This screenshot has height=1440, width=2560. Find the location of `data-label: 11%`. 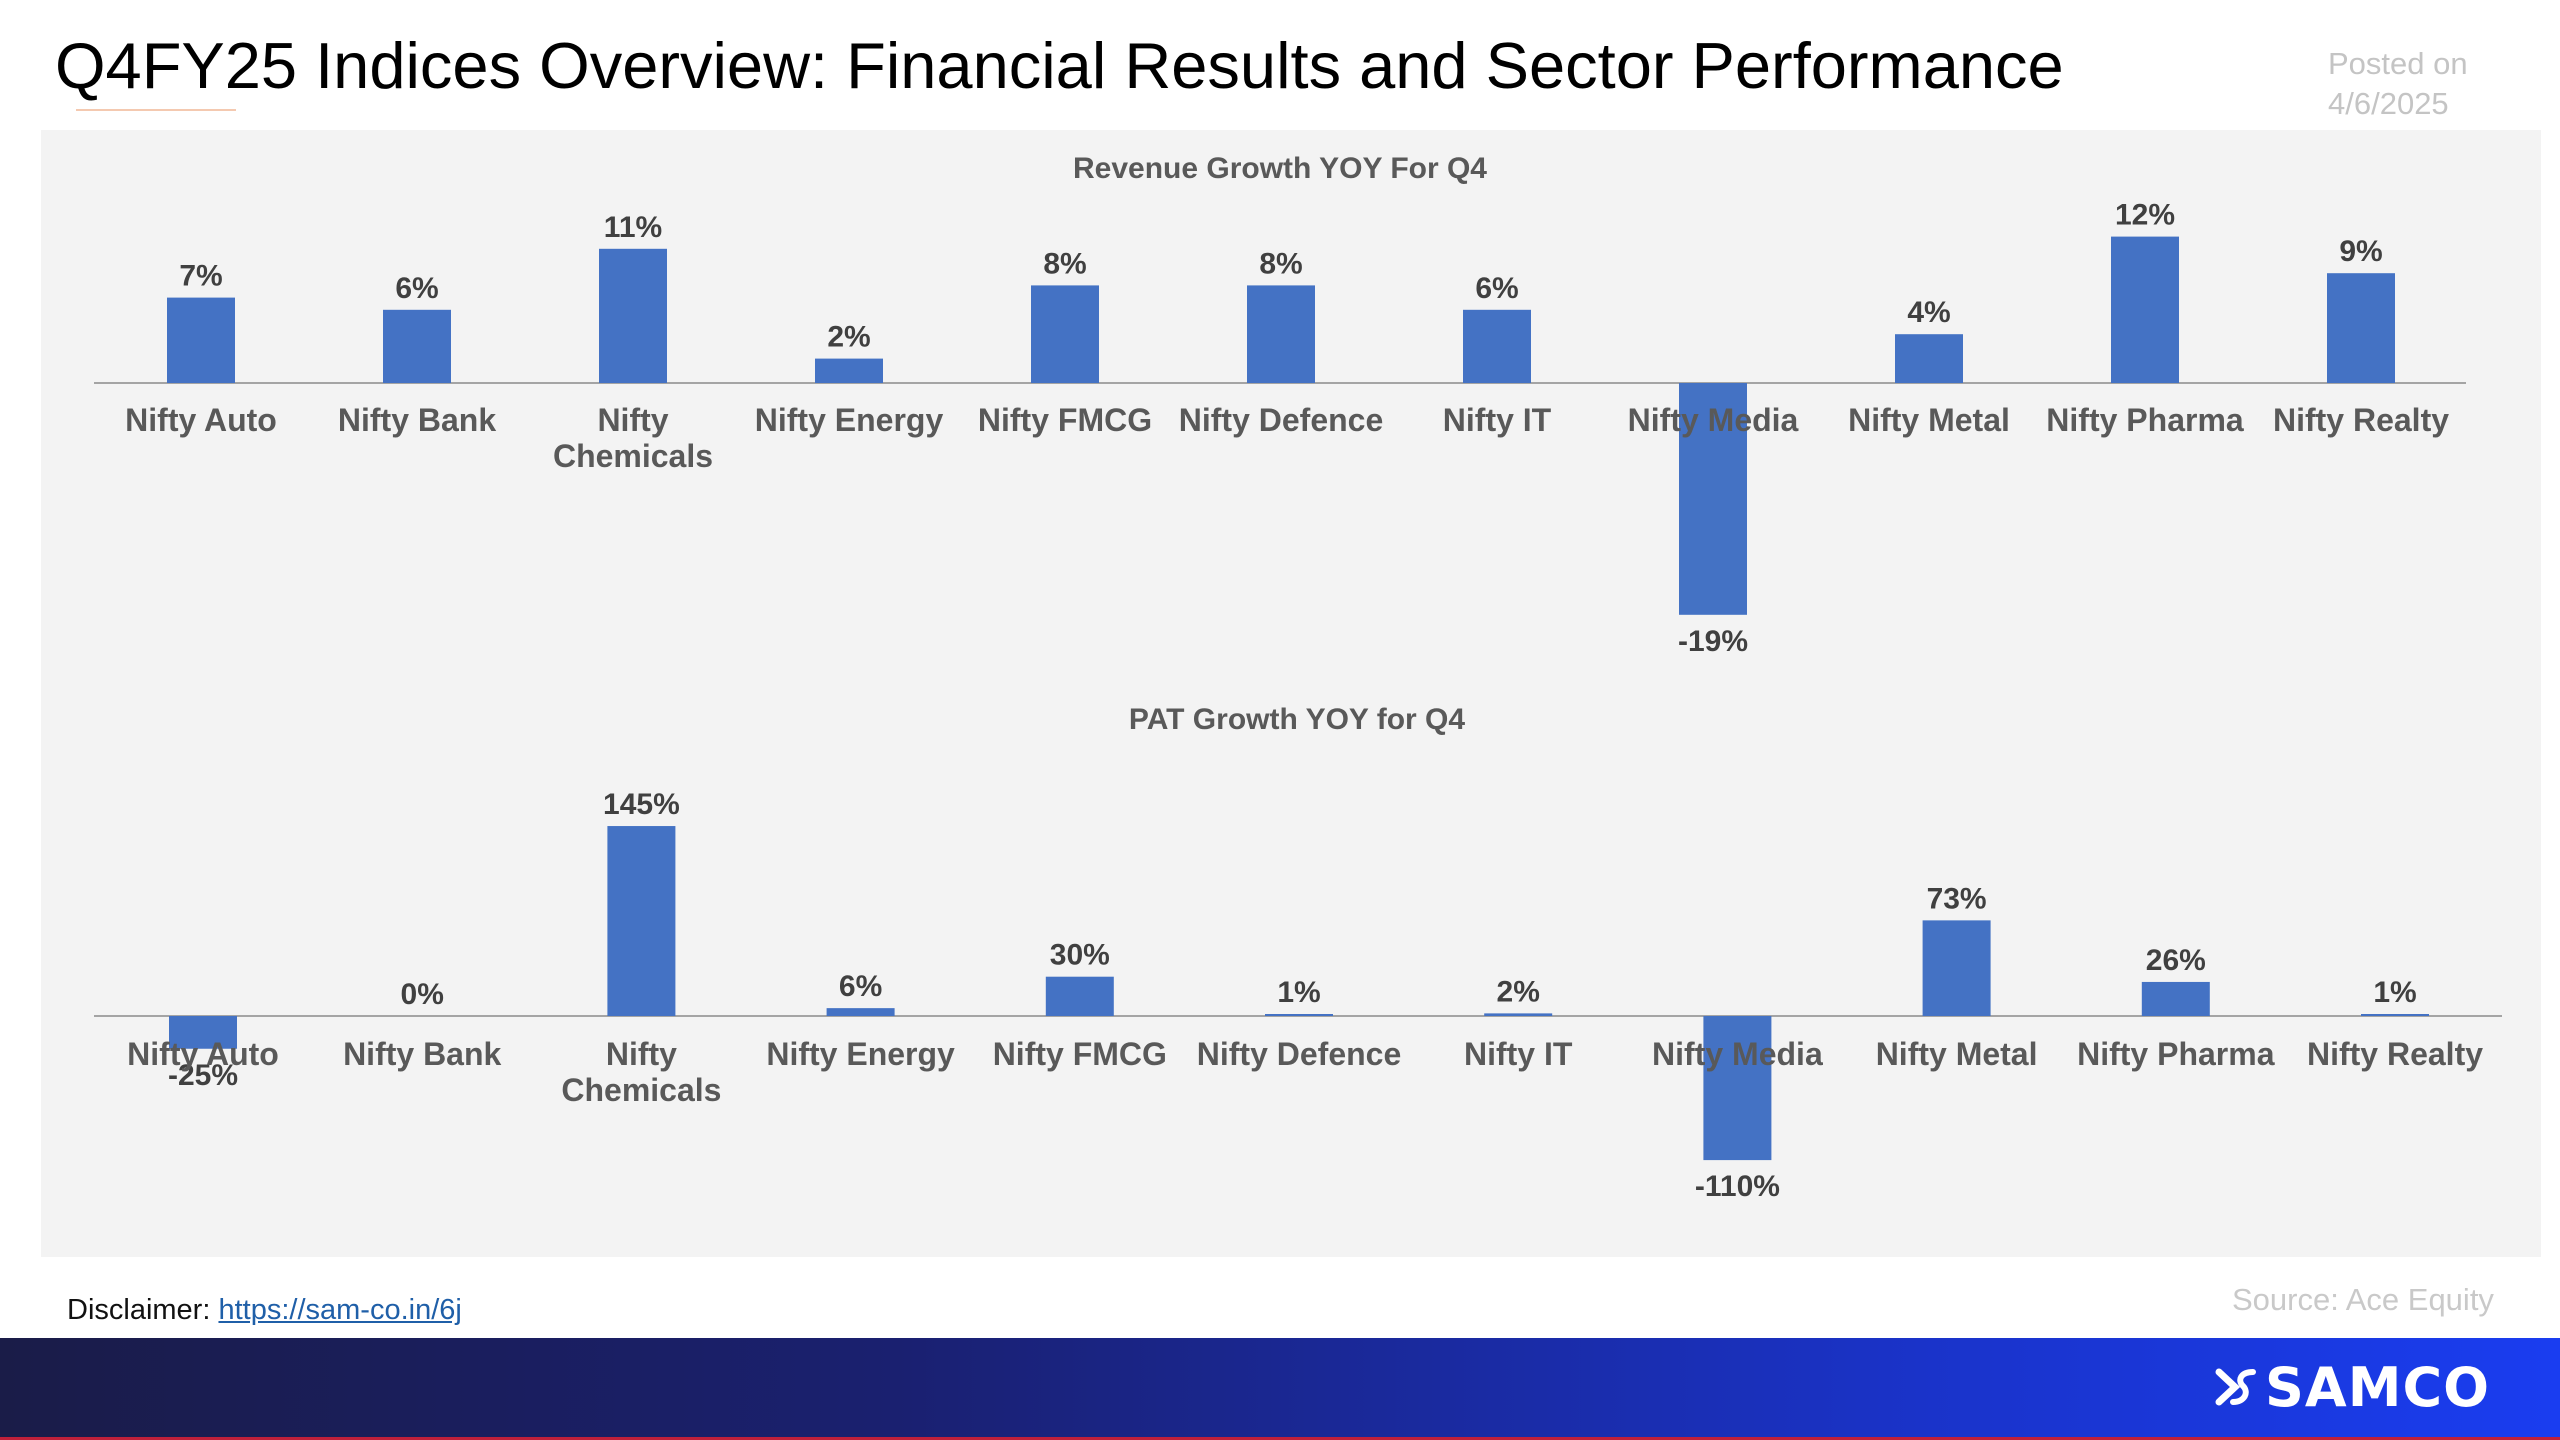

data-label: 11% is located at coordinates (633, 227).